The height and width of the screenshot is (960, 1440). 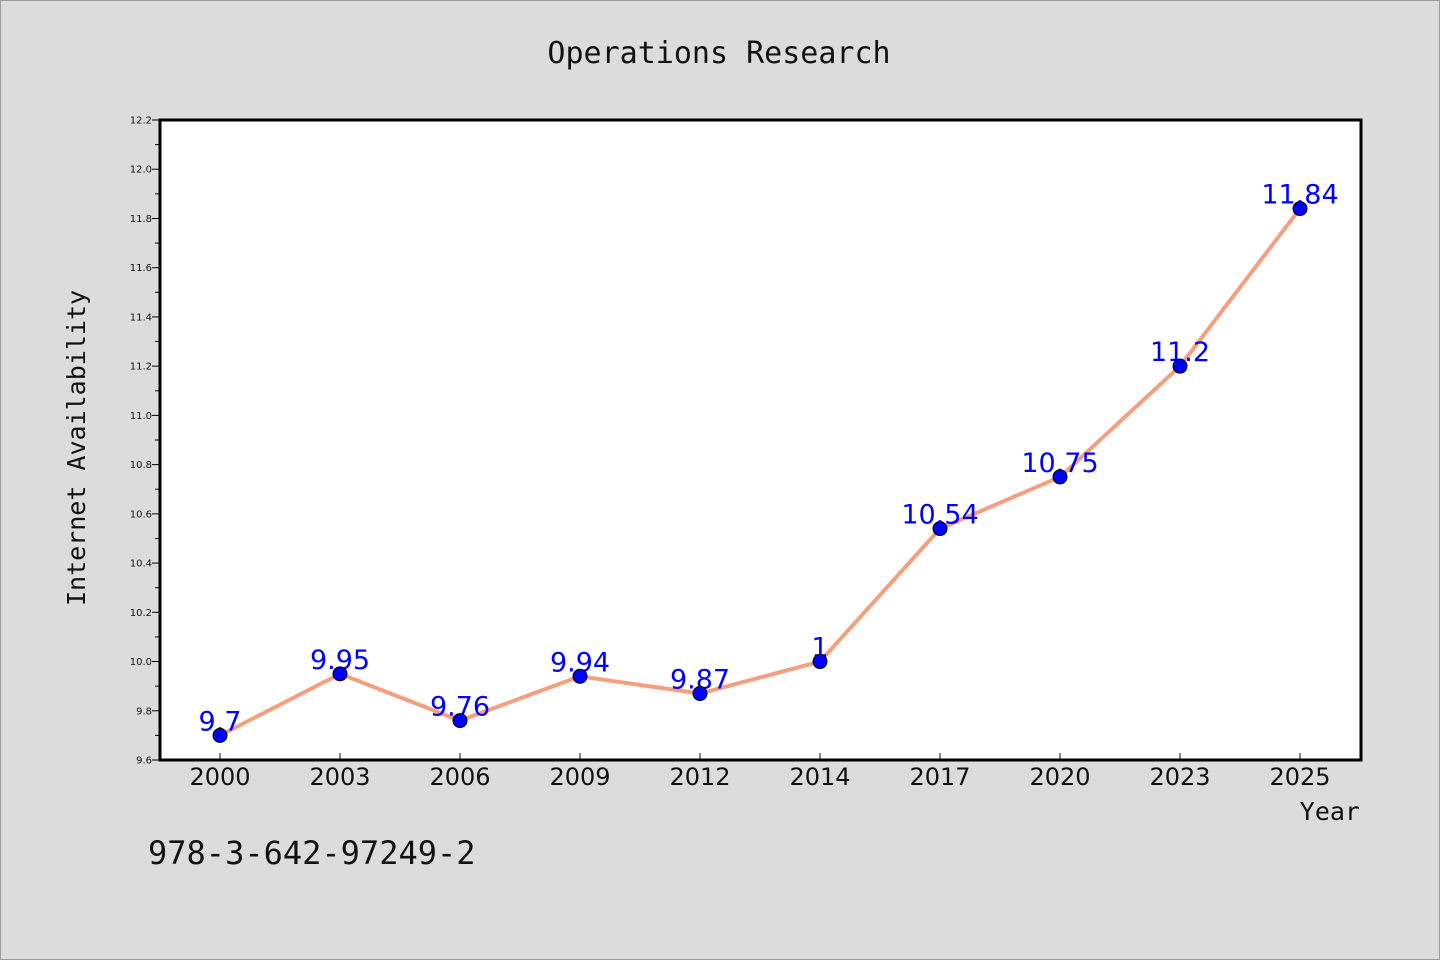 What do you see at coordinates (1299, 777) in the screenshot?
I see `x-tick-label: 2025` at bounding box center [1299, 777].